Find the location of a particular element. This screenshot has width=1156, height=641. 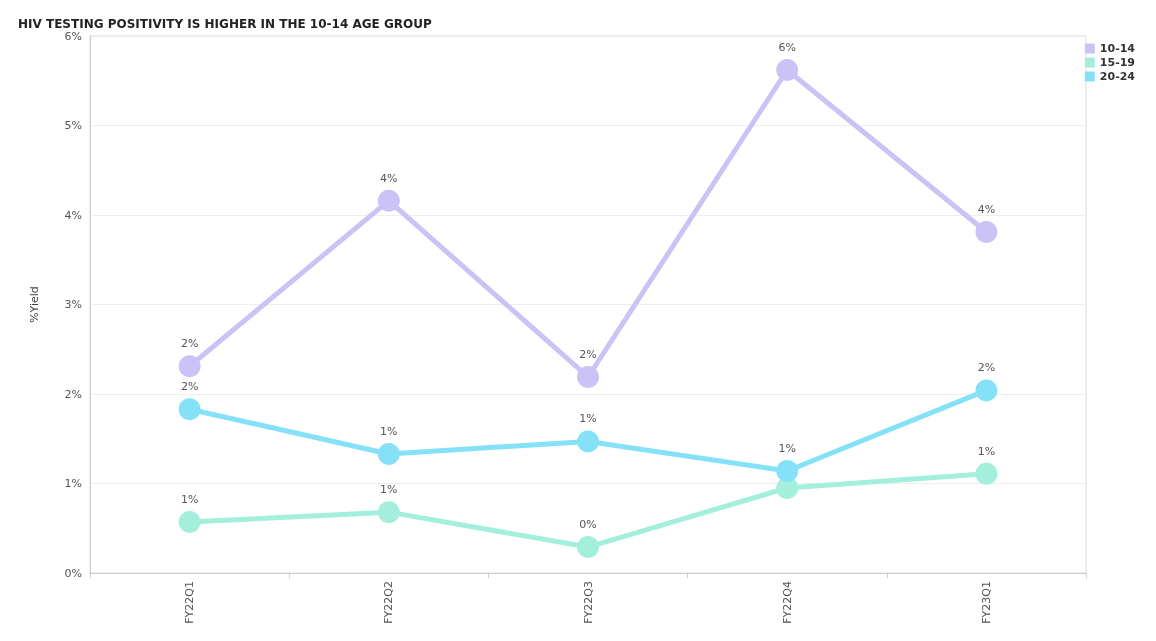

chart-title: HIV TESTING POSITIVITY IS HIGHER IN THE 10-14 AGE GROUP is located at coordinates (225, 24).